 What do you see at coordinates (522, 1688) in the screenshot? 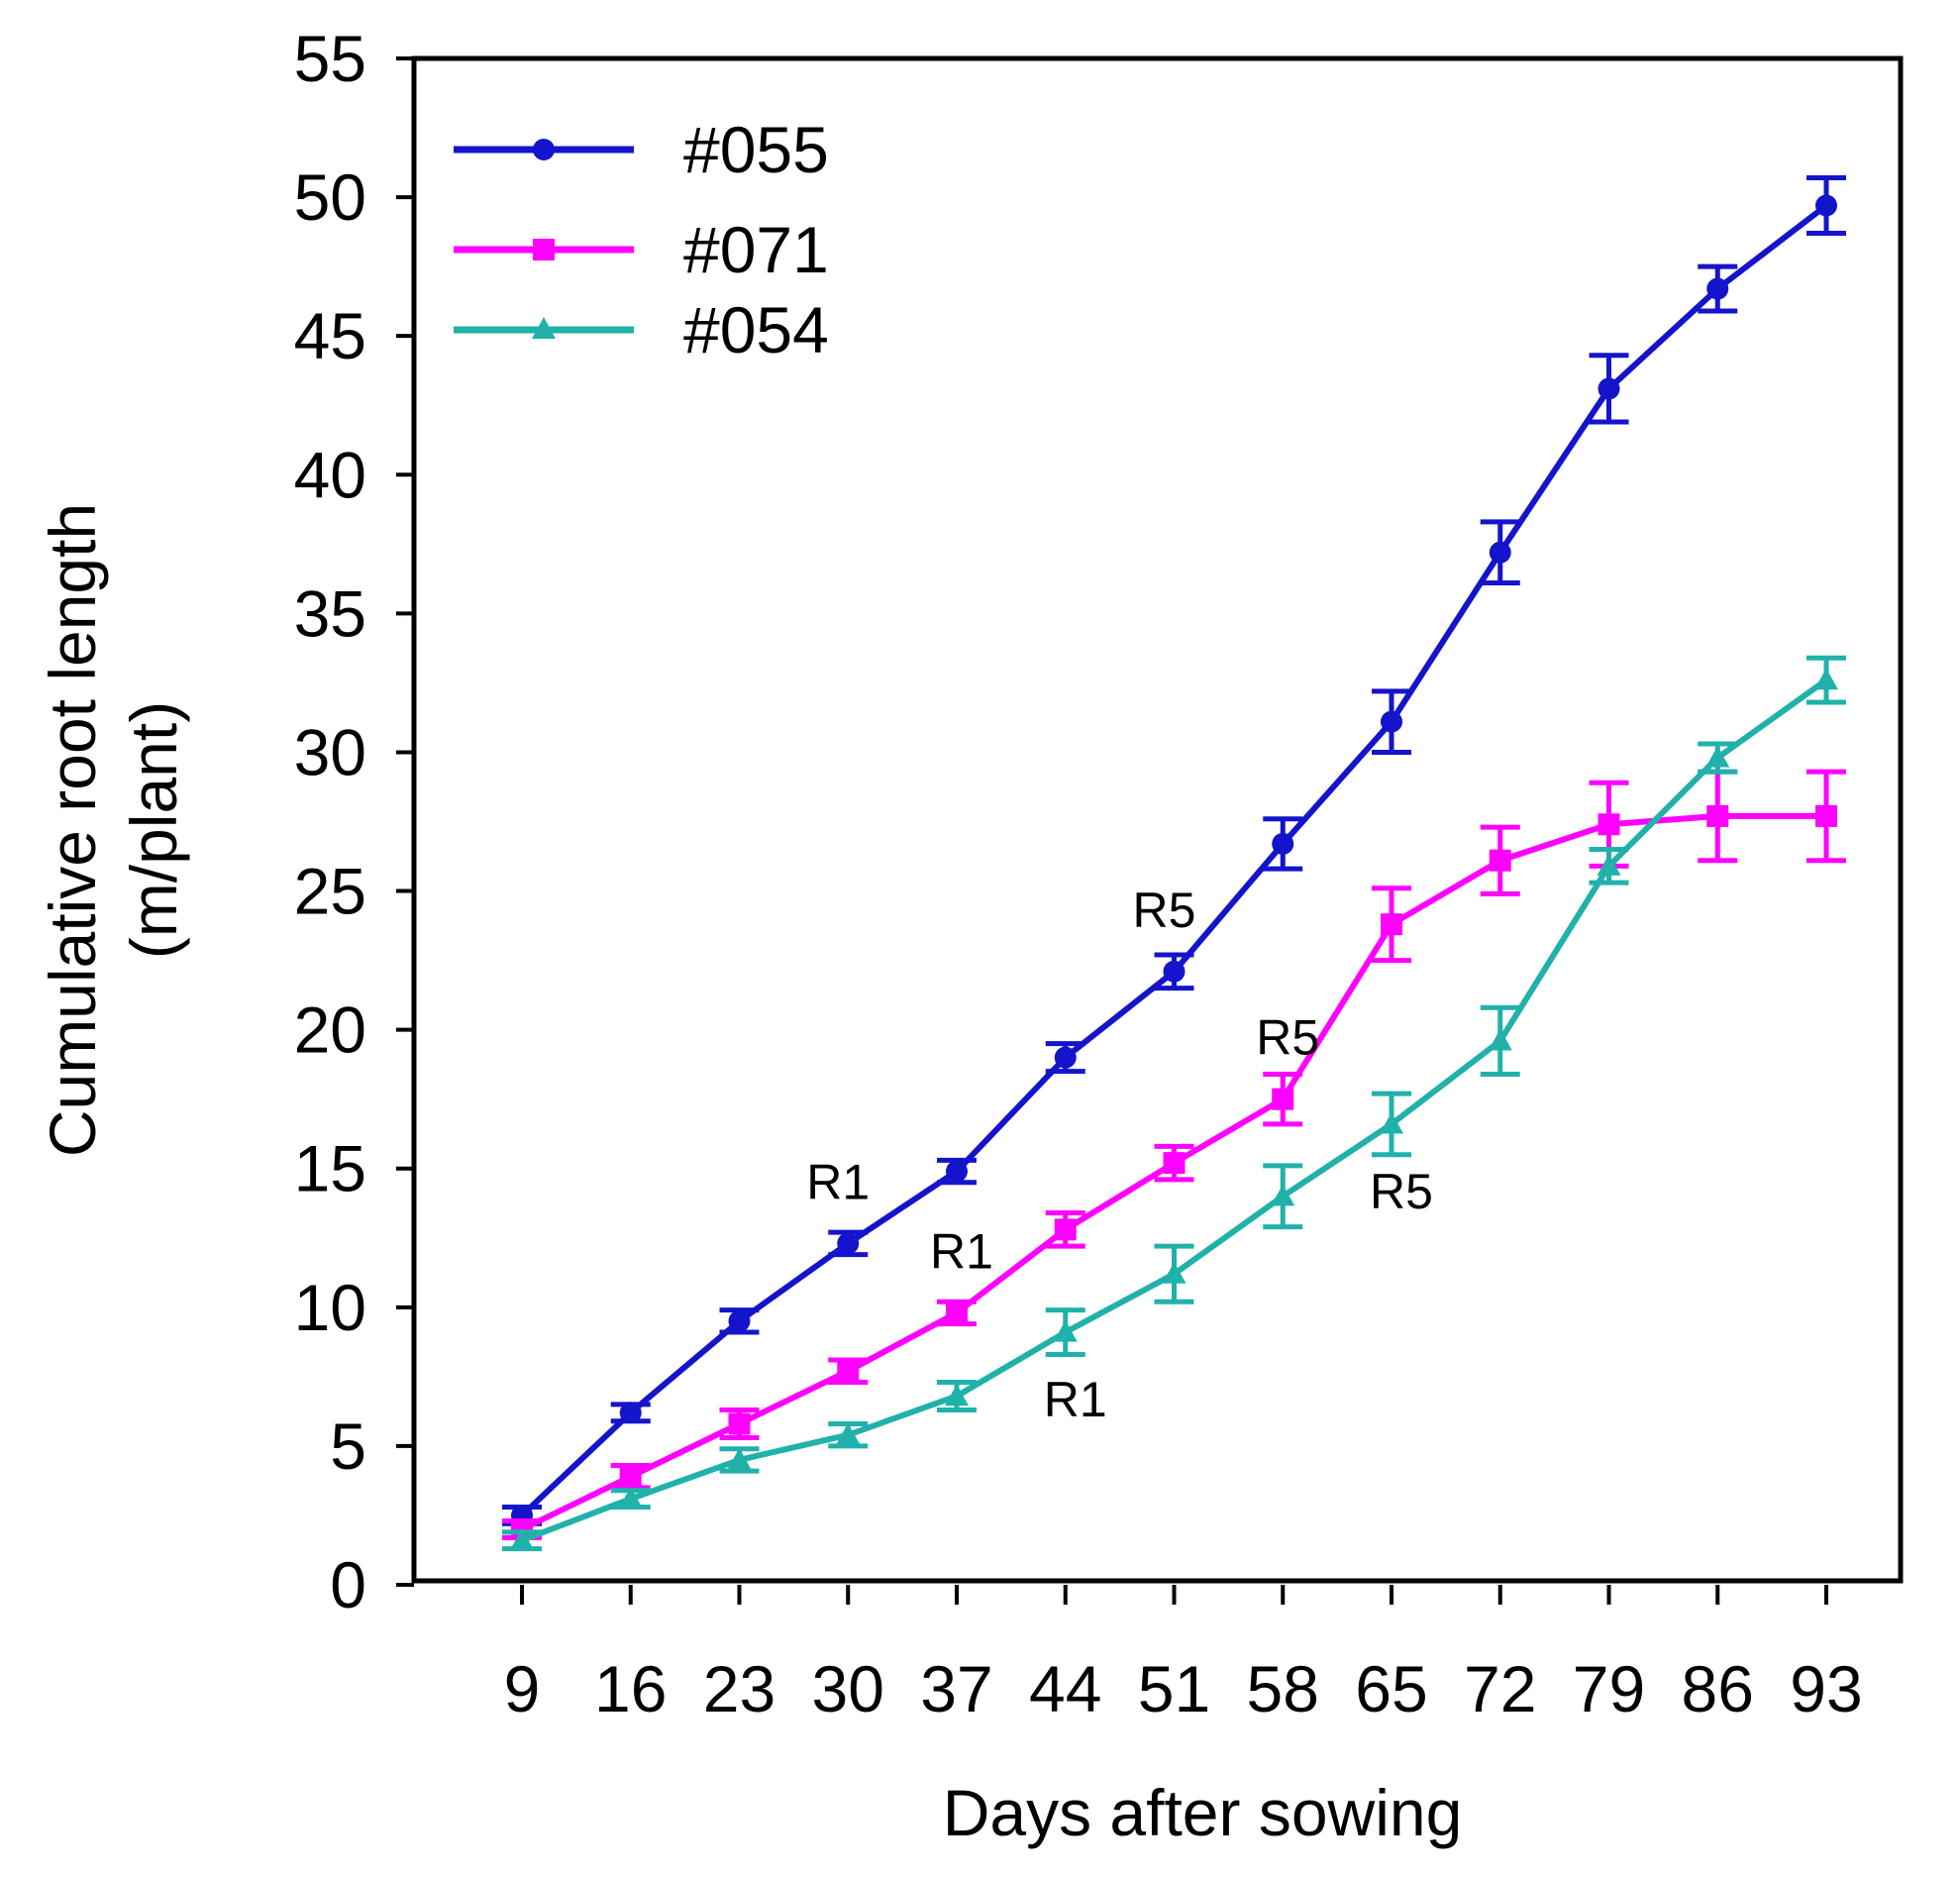
I see `x-tick-label: 9` at bounding box center [522, 1688].